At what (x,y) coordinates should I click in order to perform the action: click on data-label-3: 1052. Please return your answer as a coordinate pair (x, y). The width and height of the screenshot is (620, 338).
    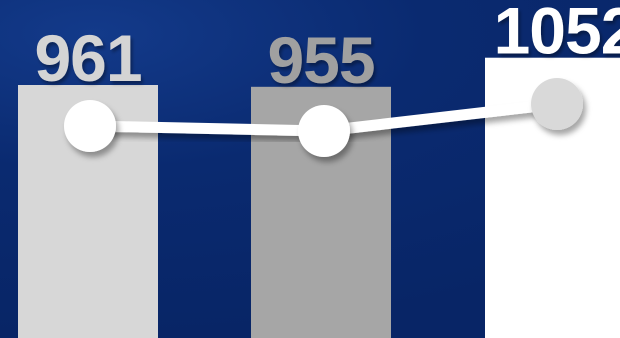
    Looking at the image, I should click on (557, 34).